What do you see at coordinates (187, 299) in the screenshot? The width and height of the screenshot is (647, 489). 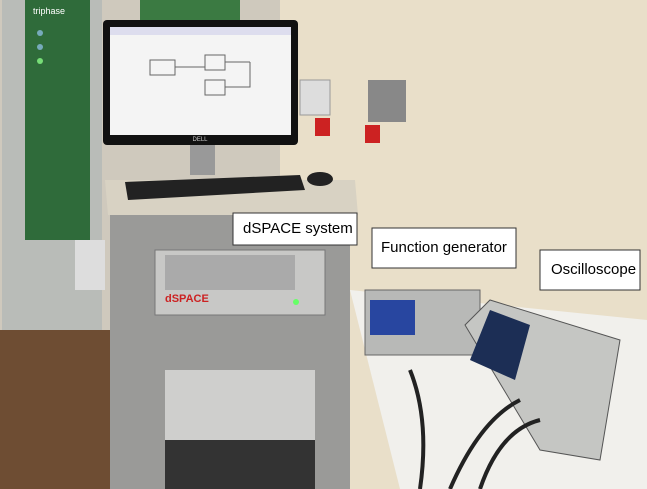 I see `rack-brand: dSPACE` at bounding box center [187, 299].